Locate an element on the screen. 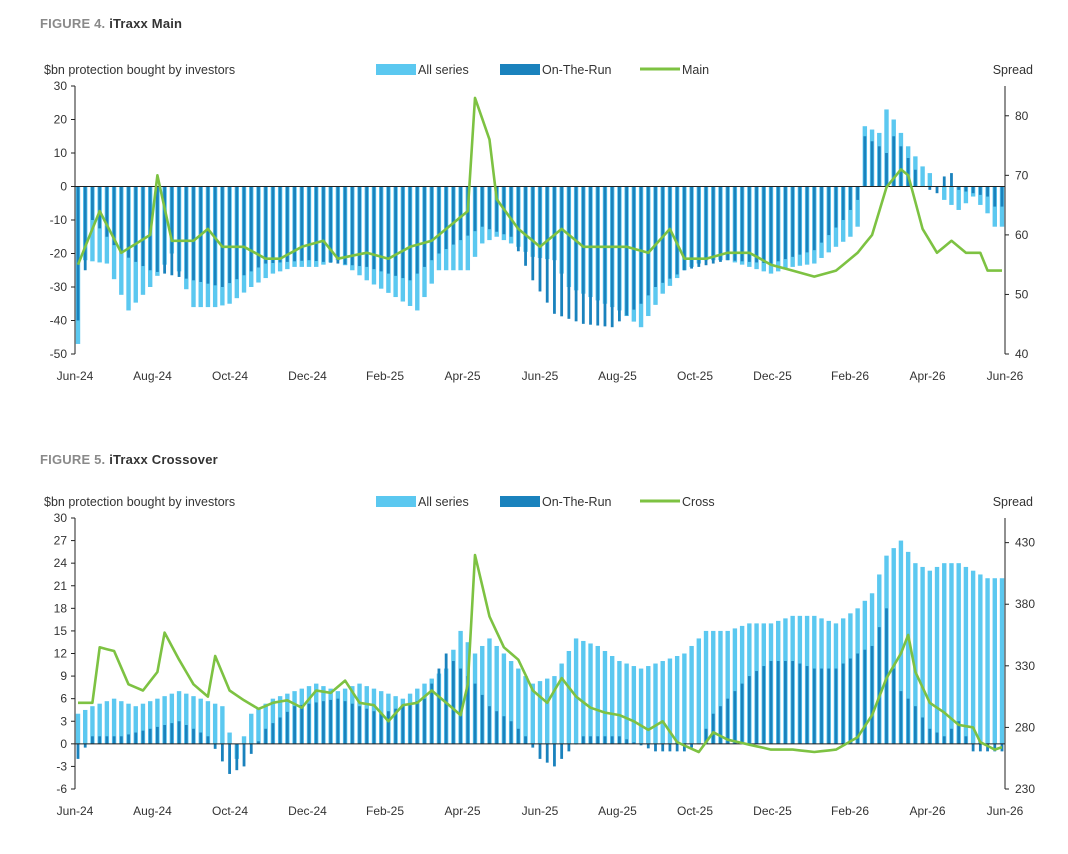 The image size is (1068, 854). y-tick-label: -50 is located at coordinates (59, 354).